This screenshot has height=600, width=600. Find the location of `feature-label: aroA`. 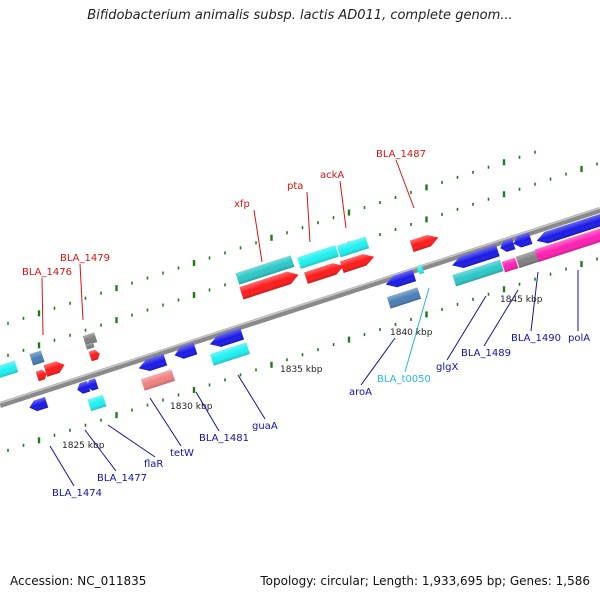

feature-label: aroA is located at coordinates (360, 392).